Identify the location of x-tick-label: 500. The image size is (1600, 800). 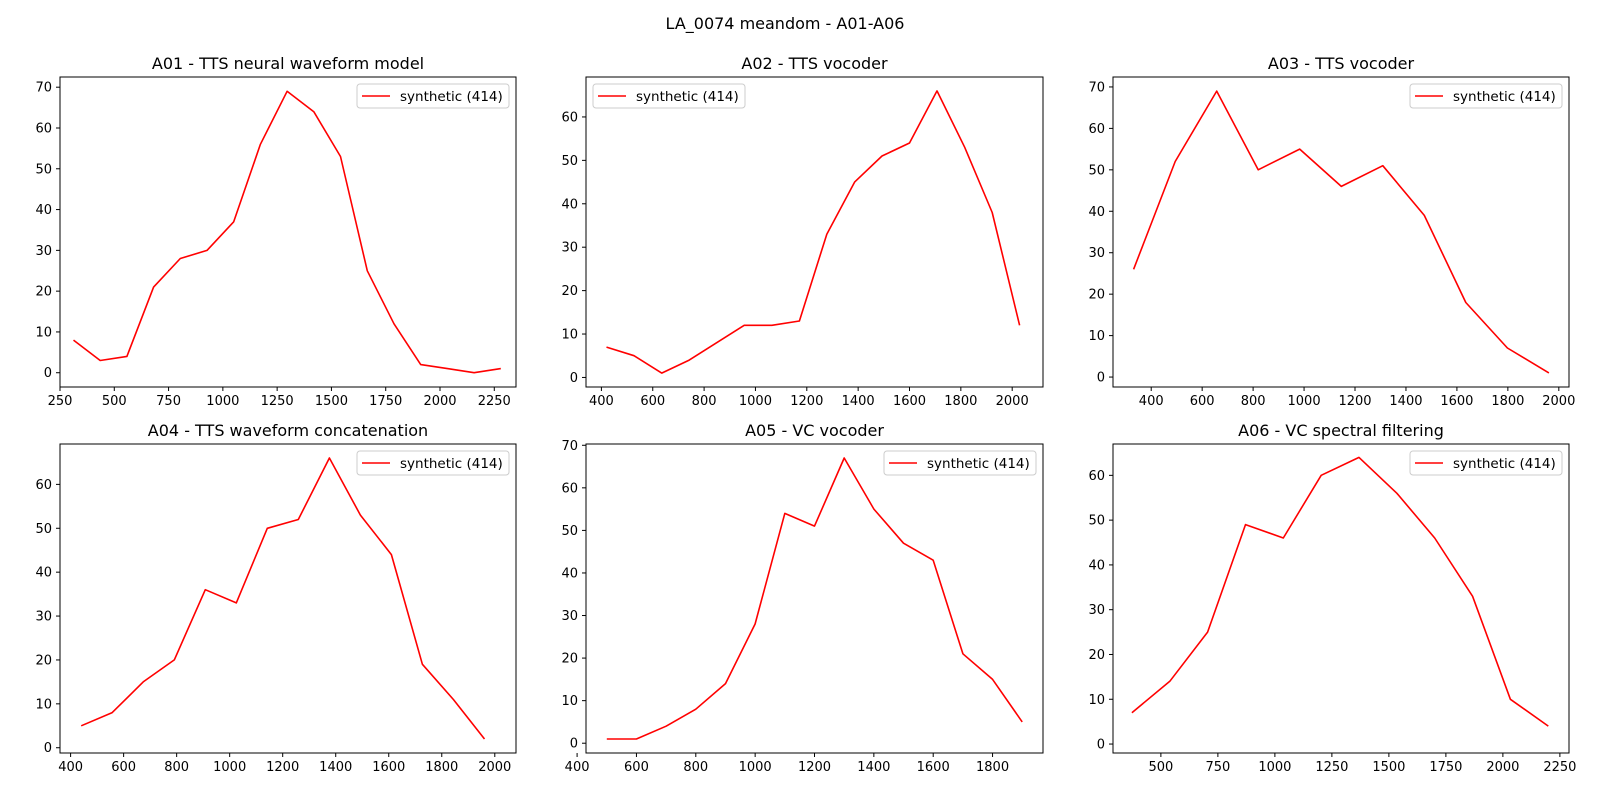
(114, 401).